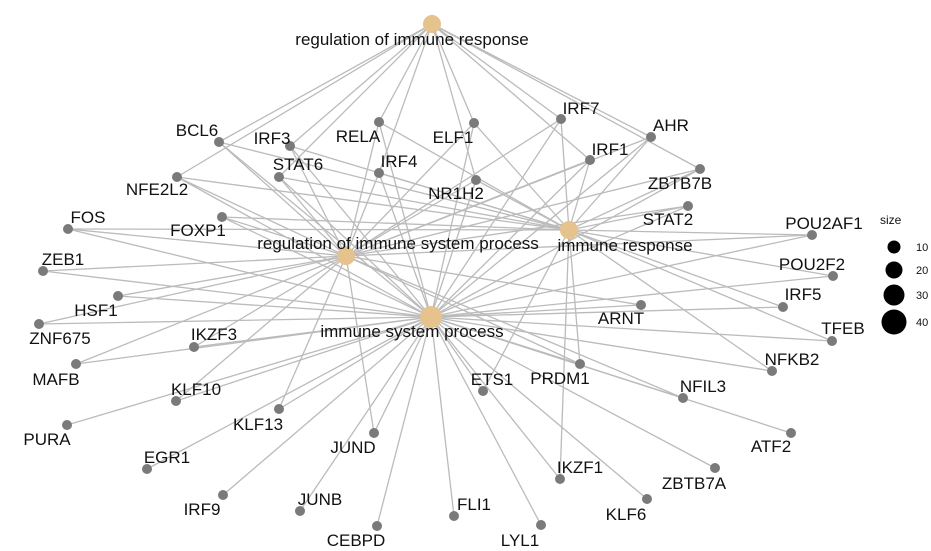 The image size is (931, 551). I want to click on edge-fos-regulation-of-immune-system-process, so click(207, 242).